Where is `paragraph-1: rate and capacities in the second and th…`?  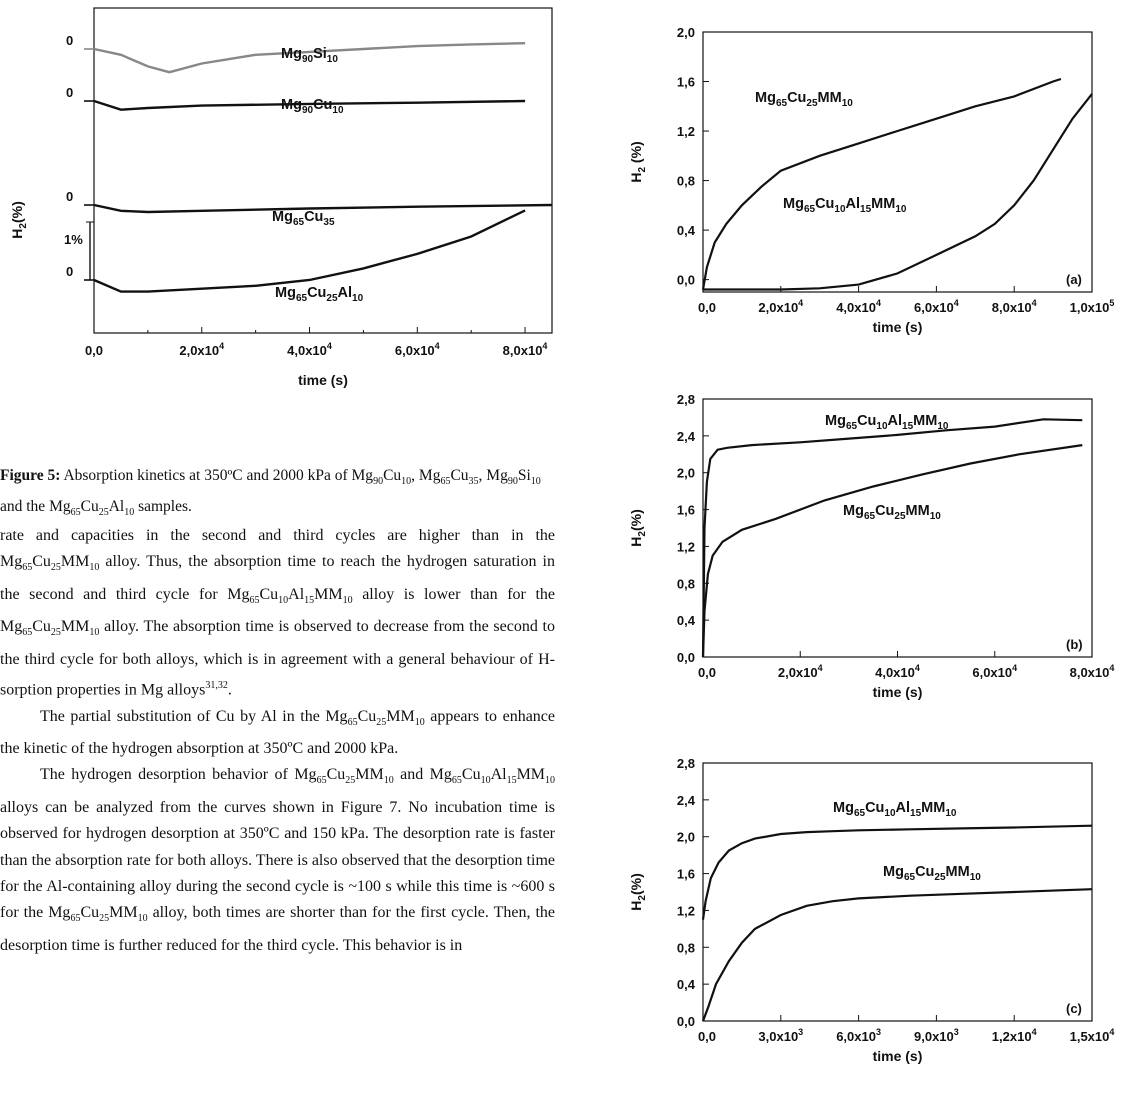 paragraph-1: rate and capacities in the second and th… is located at coordinates (278, 613).